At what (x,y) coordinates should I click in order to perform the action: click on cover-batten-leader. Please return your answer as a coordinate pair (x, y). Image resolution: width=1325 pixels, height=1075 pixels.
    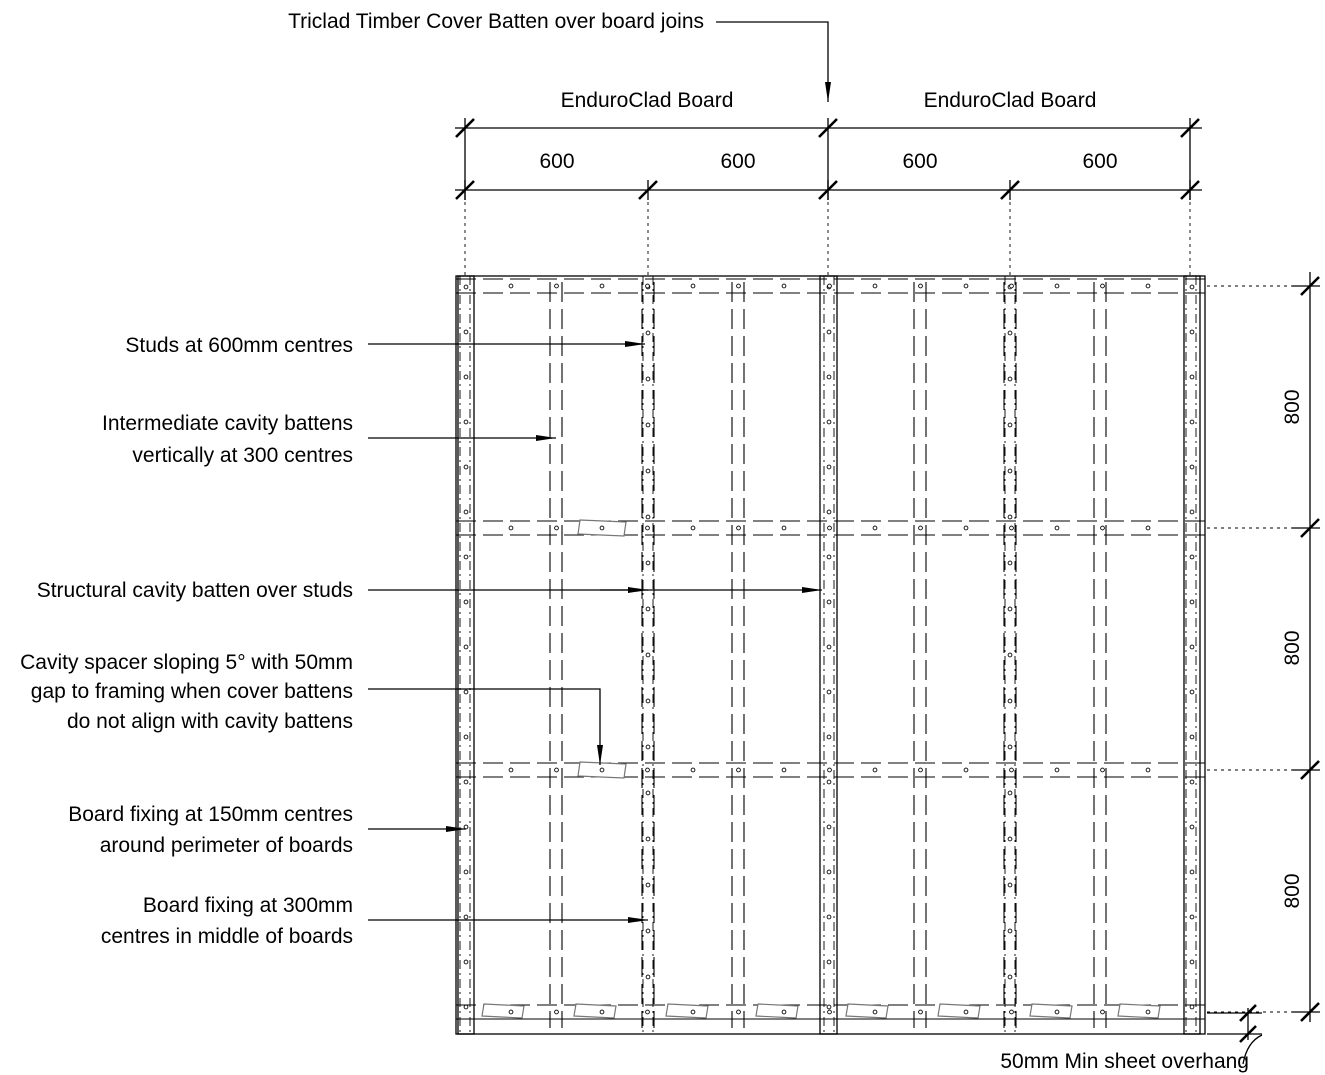
    Looking at the image, I should click on (773, 61).